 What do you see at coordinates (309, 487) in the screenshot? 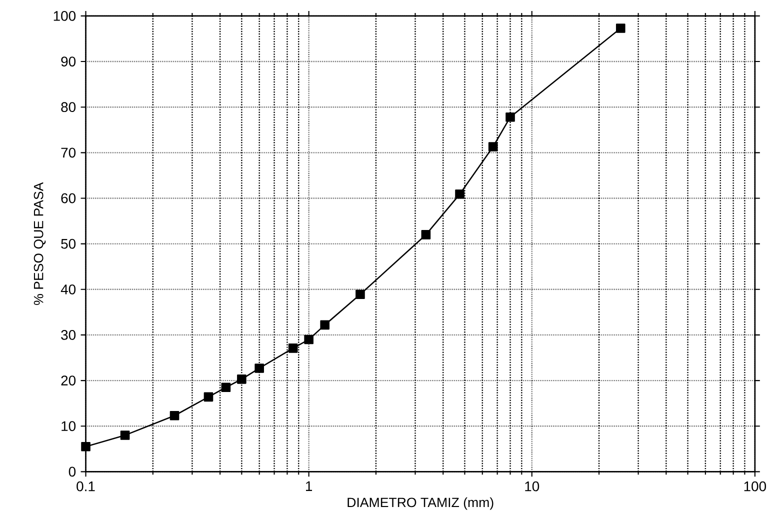
I see `x-tick-label: 1` at bounding box center [309, 487].